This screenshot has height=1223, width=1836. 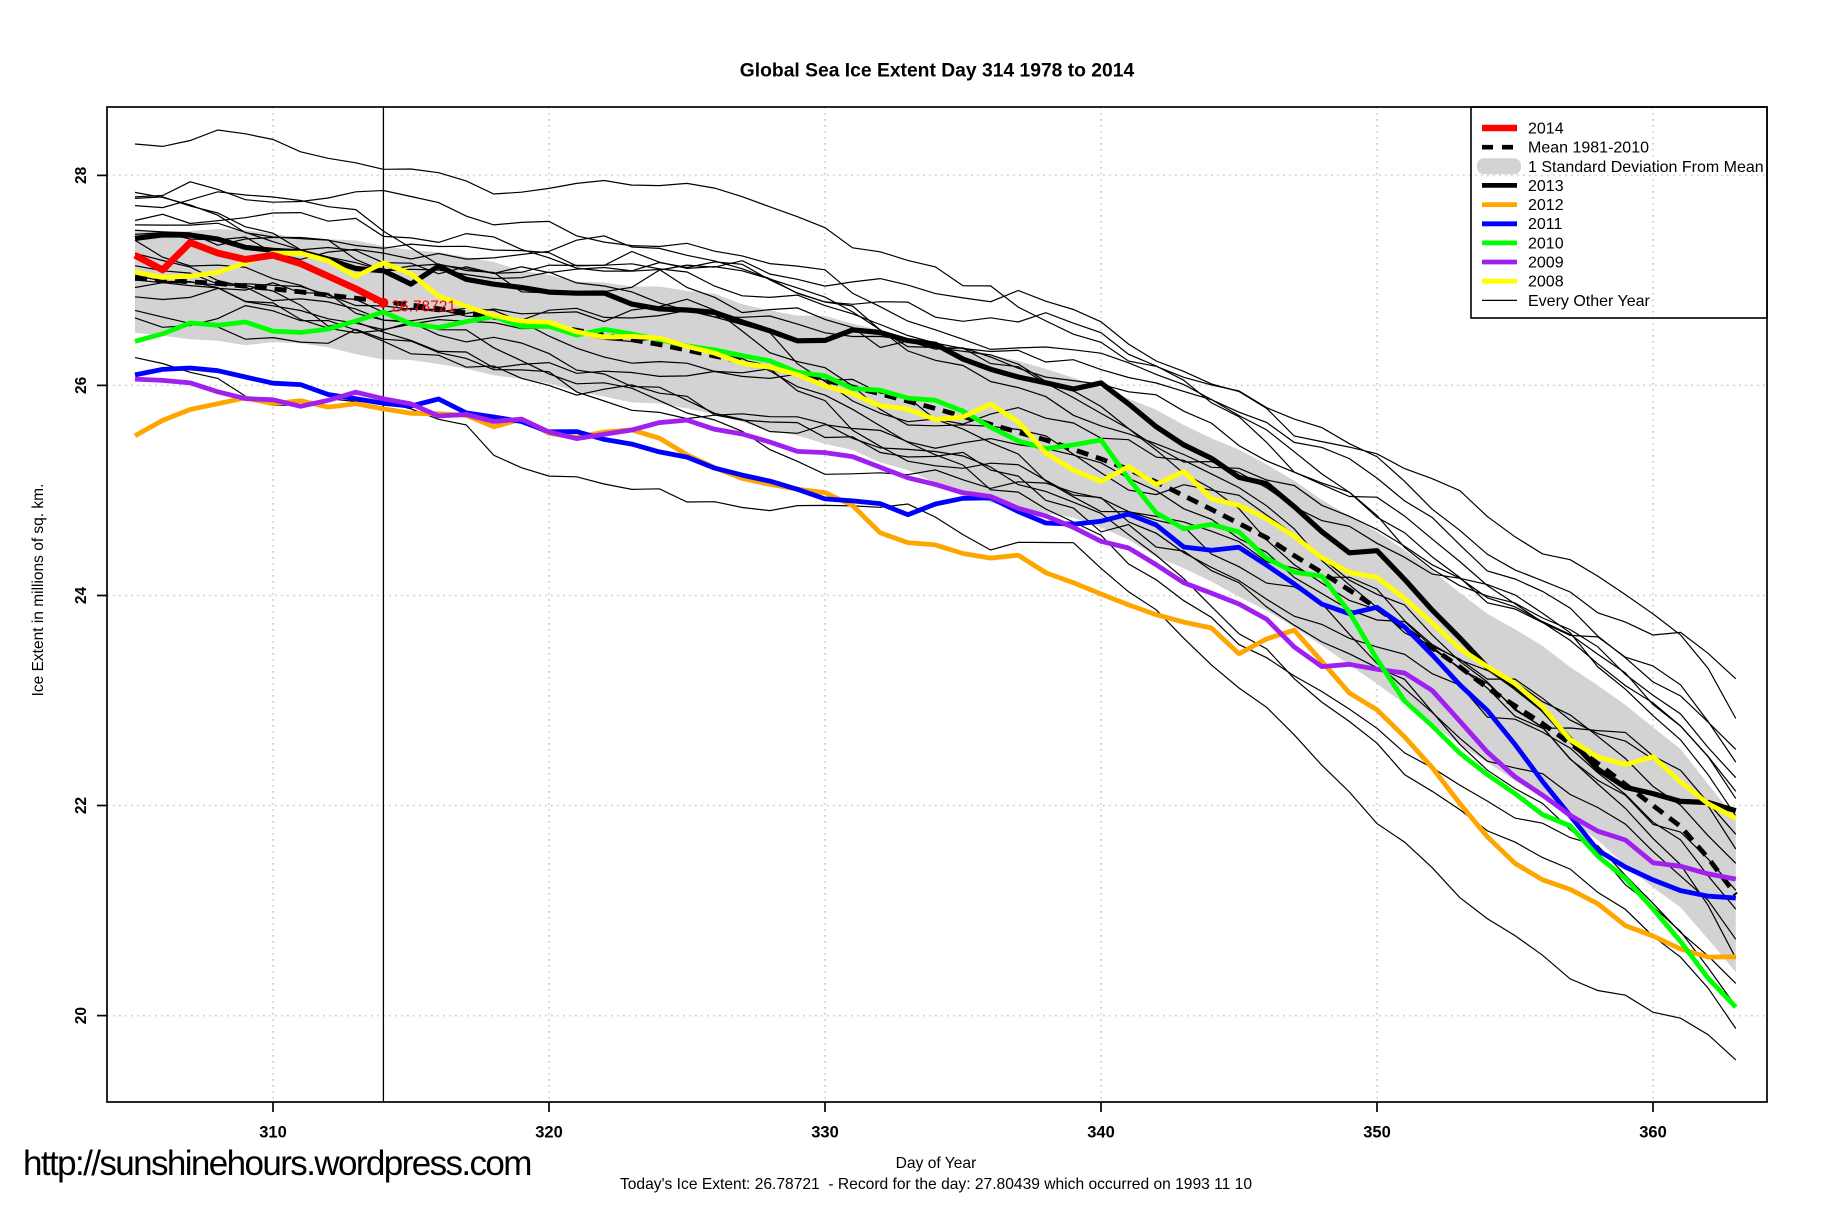 I want to click on svg-text: 2008, so click(x=1546, y=282).